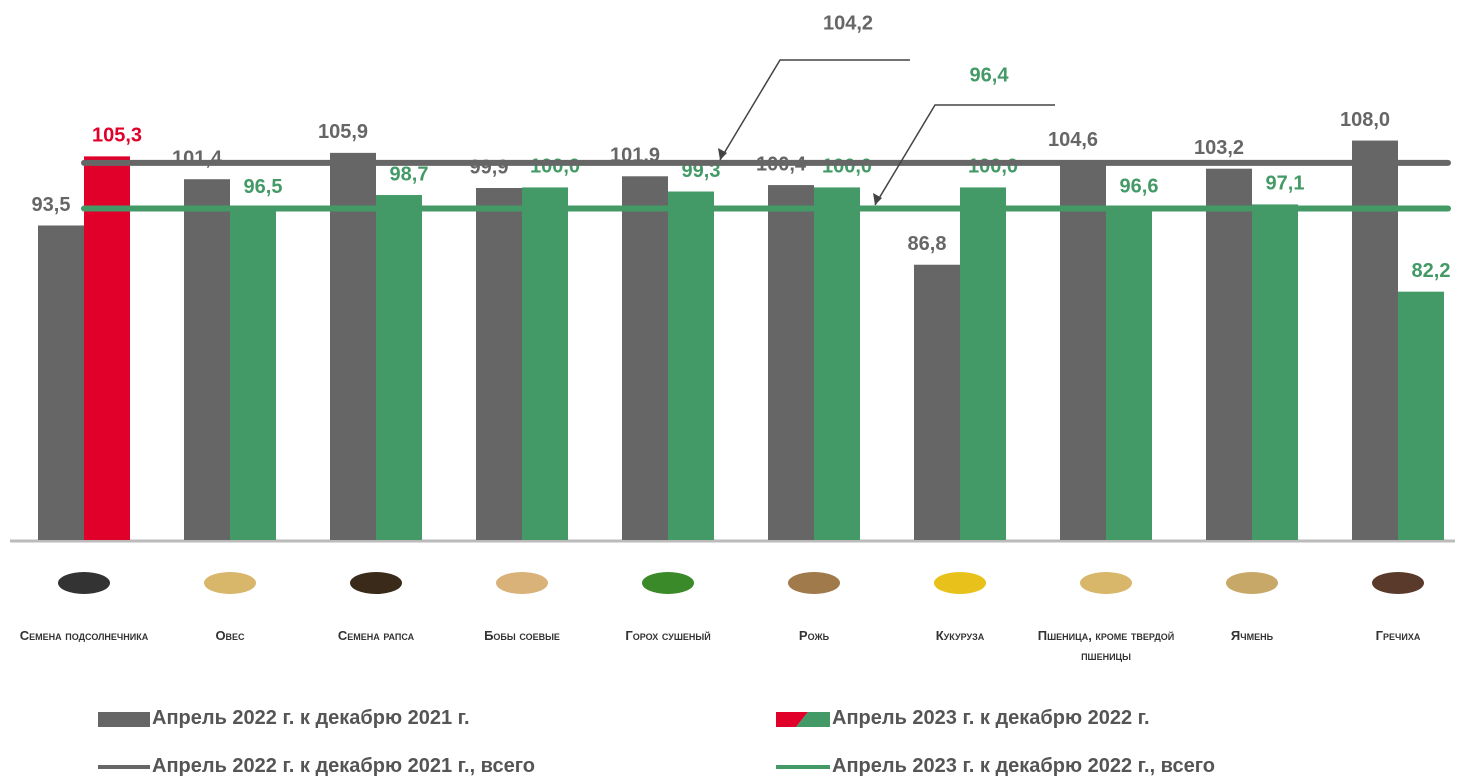 The height and width of the screenshot is (780, 1468). Describe the element at coordinates (1106, 645) in the screenshot. I see `x-tick-label: Пшеница, кроме твердой пшеницы` at that location.